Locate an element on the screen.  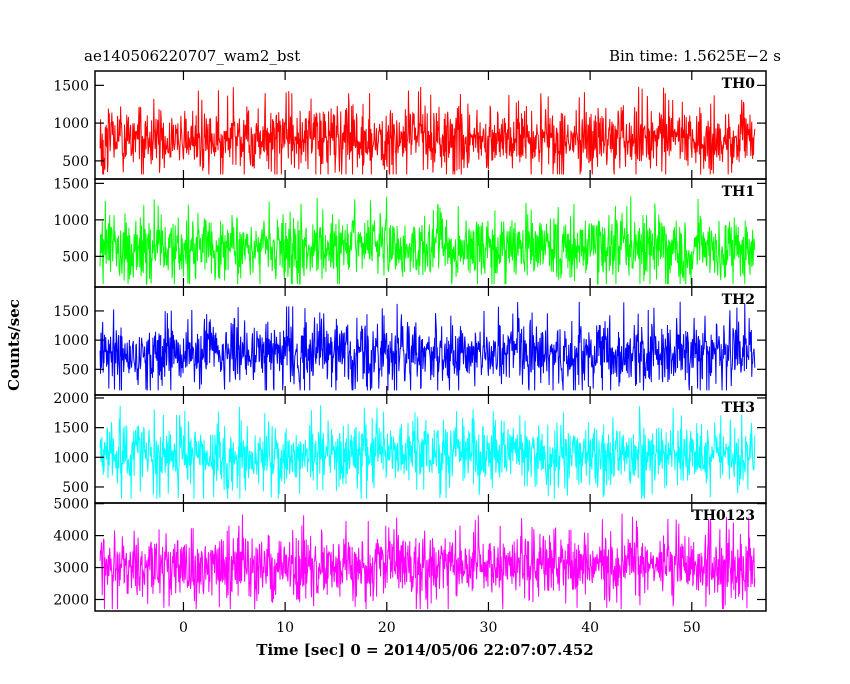
chart-title: ae140506220707_wam2_bst is located at coordinates (192, 56).